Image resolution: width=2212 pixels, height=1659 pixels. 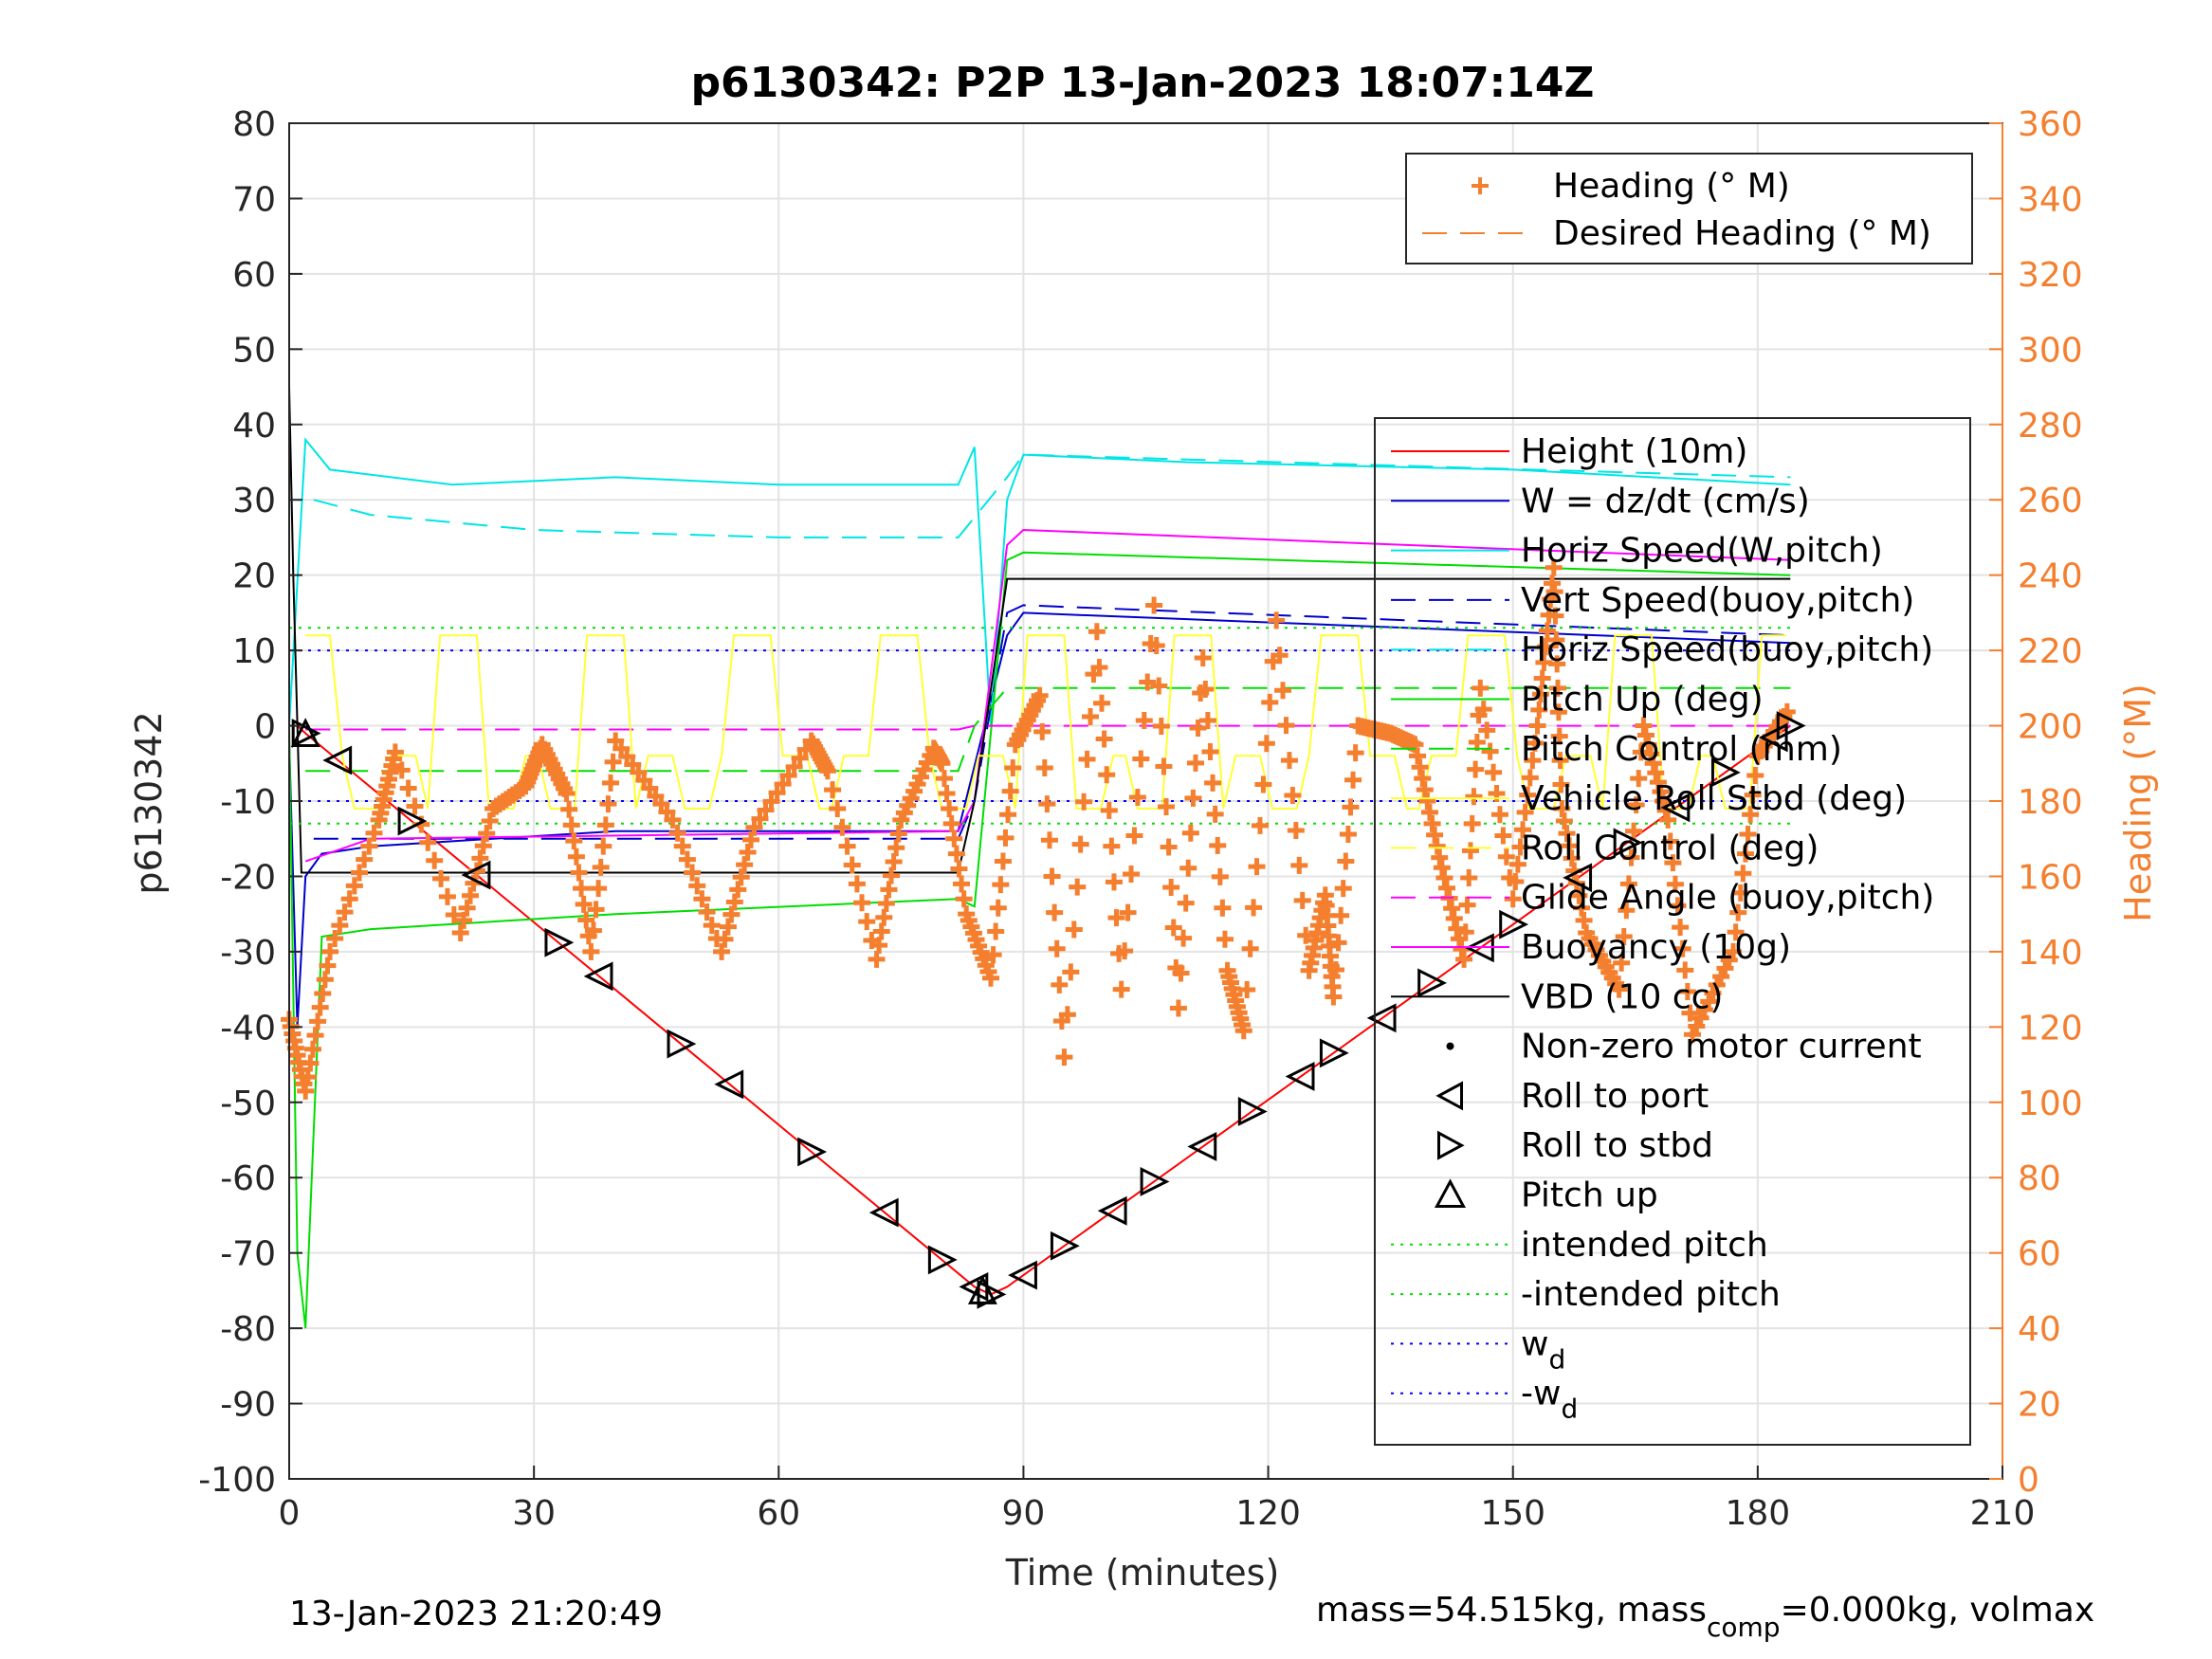 What do you see at coordinates (1702, 551) in the screenshot?
I see `legend-label: Horiz Speed(W,pitch)` at bounding box center [1702, 551].